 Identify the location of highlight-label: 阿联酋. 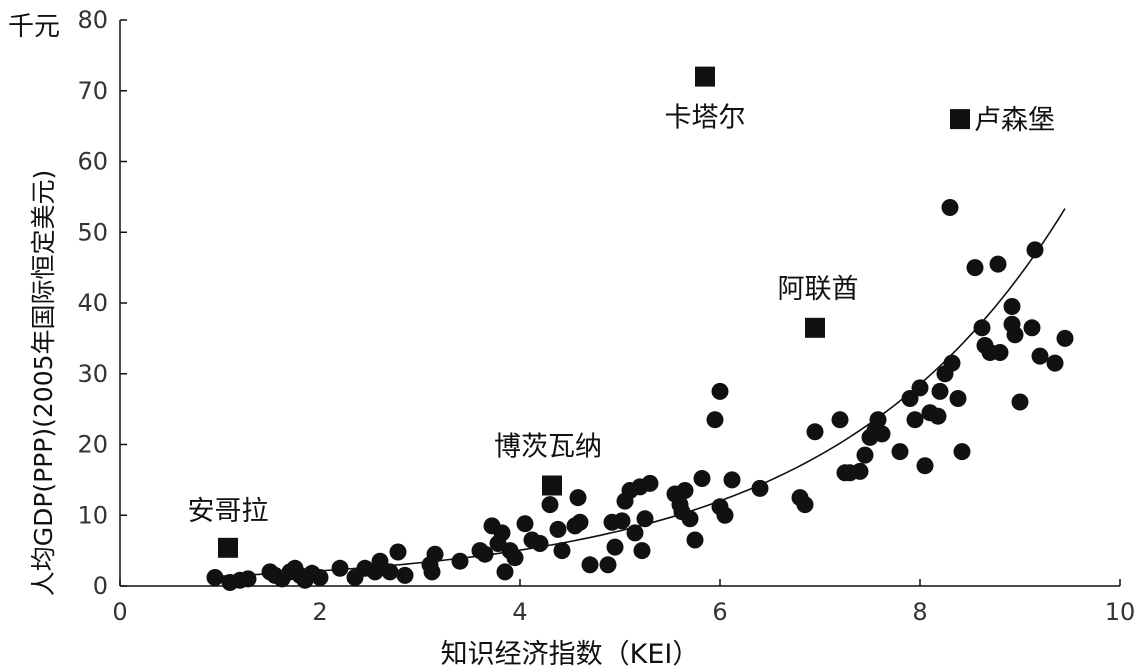
(818, 289).